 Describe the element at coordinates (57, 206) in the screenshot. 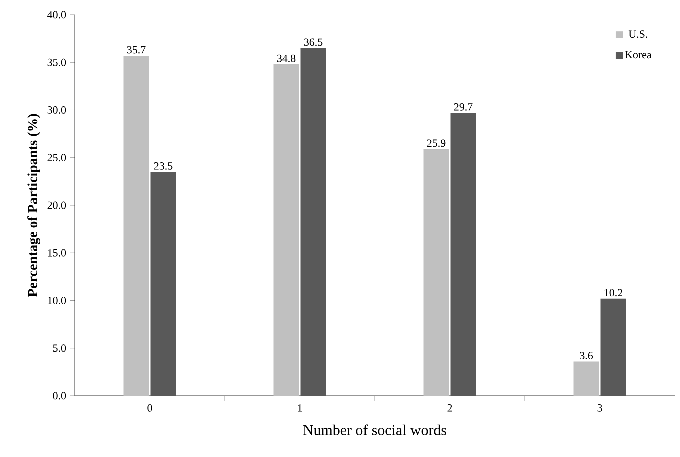

I see `y-tick-label: 20.0` at that location.